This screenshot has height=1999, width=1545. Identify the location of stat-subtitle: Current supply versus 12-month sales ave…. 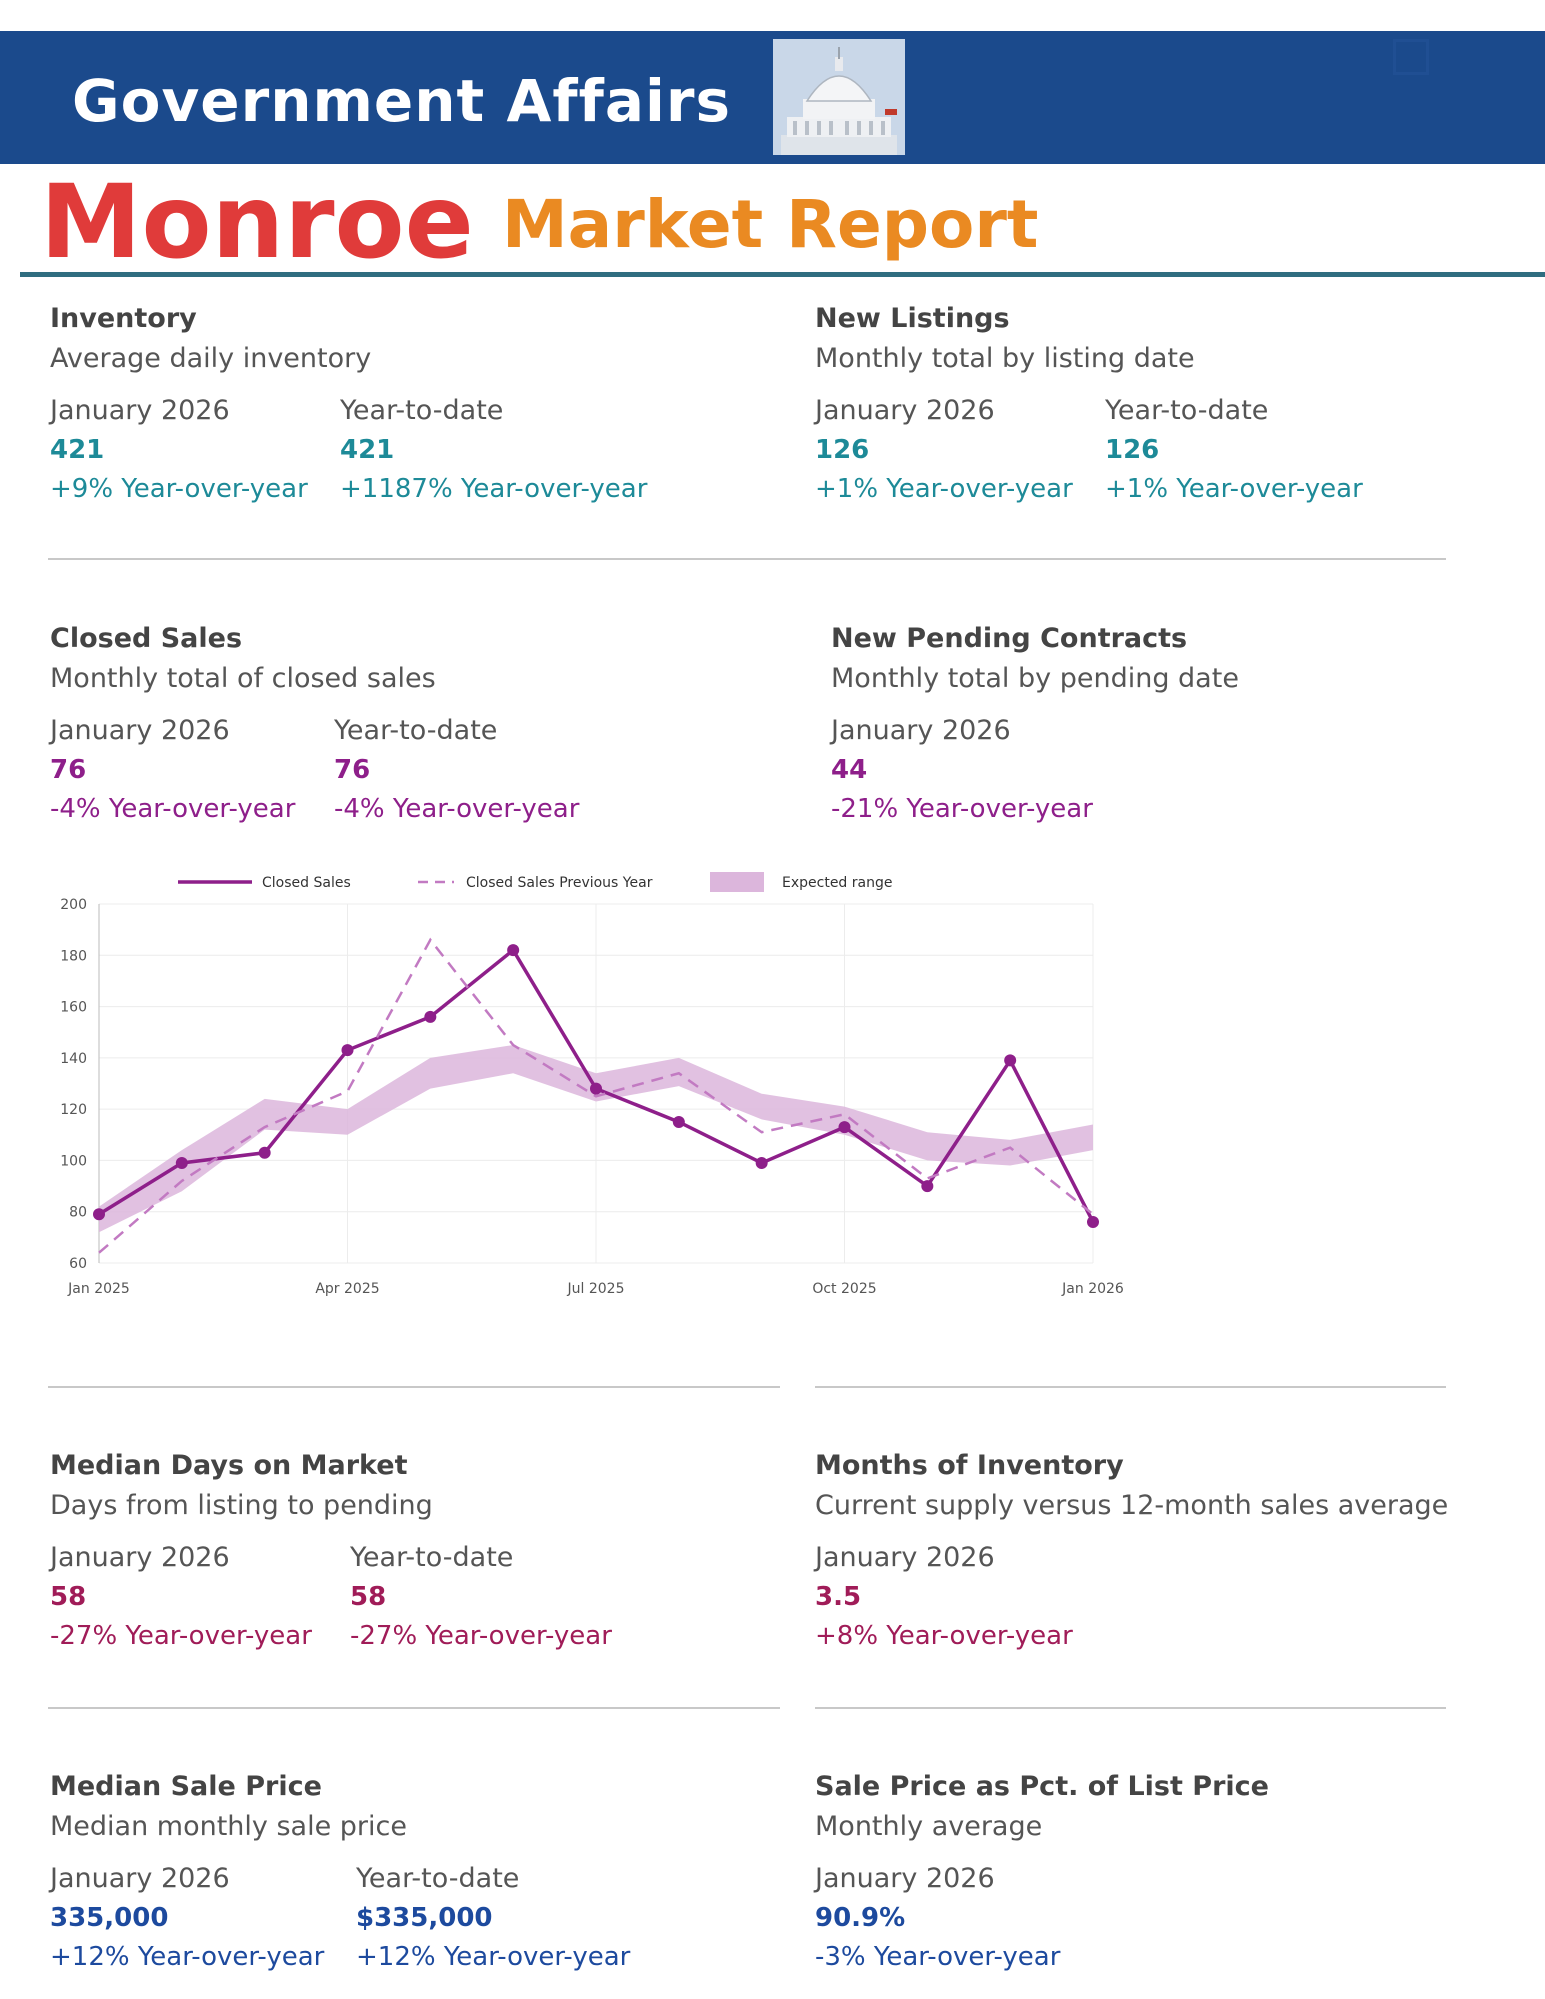
(1132, 1505).